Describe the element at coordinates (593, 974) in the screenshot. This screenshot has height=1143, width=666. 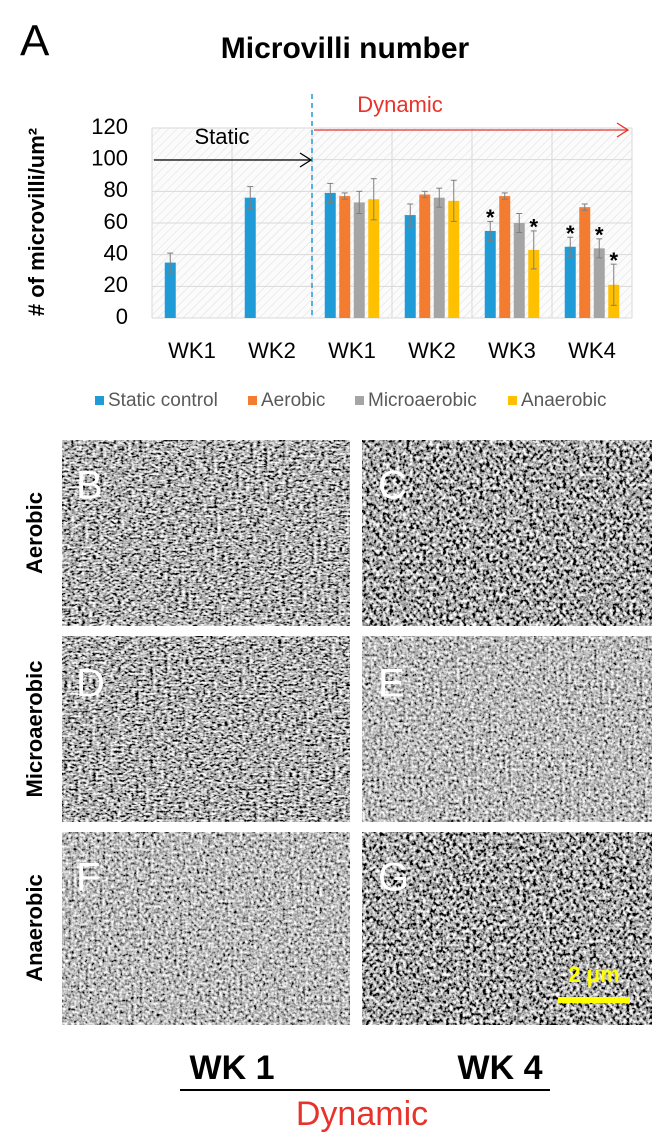
I see `scale-bar-label: 2 μm` at that location.